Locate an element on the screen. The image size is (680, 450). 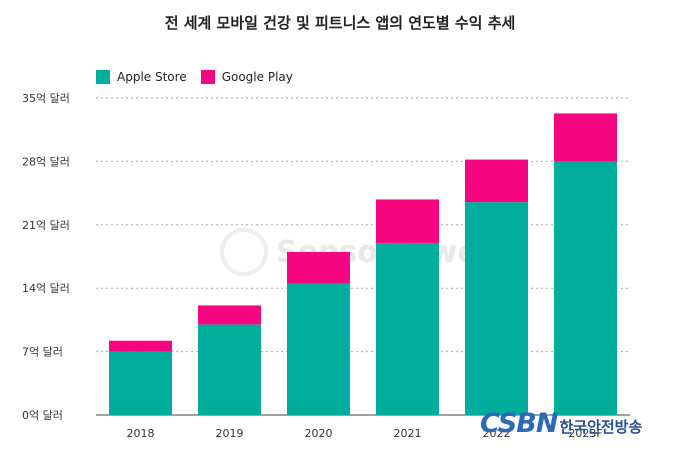
x-tick-label: 2020 is located at coordinates (319, 433).